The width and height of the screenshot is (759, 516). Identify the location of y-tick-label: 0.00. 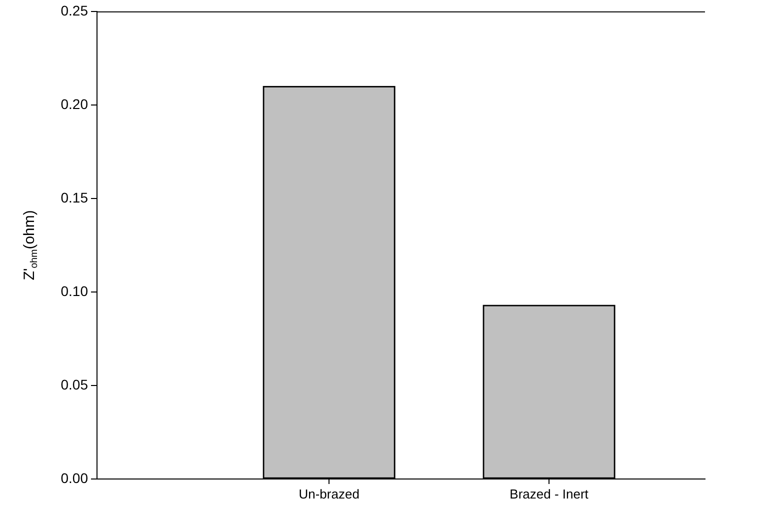
(74, 478).